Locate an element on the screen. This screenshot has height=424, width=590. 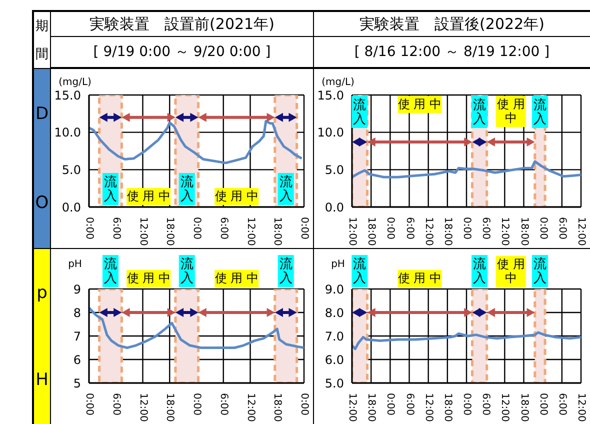
y-tick-label: 7.0 is located at coordinates (334, 336).